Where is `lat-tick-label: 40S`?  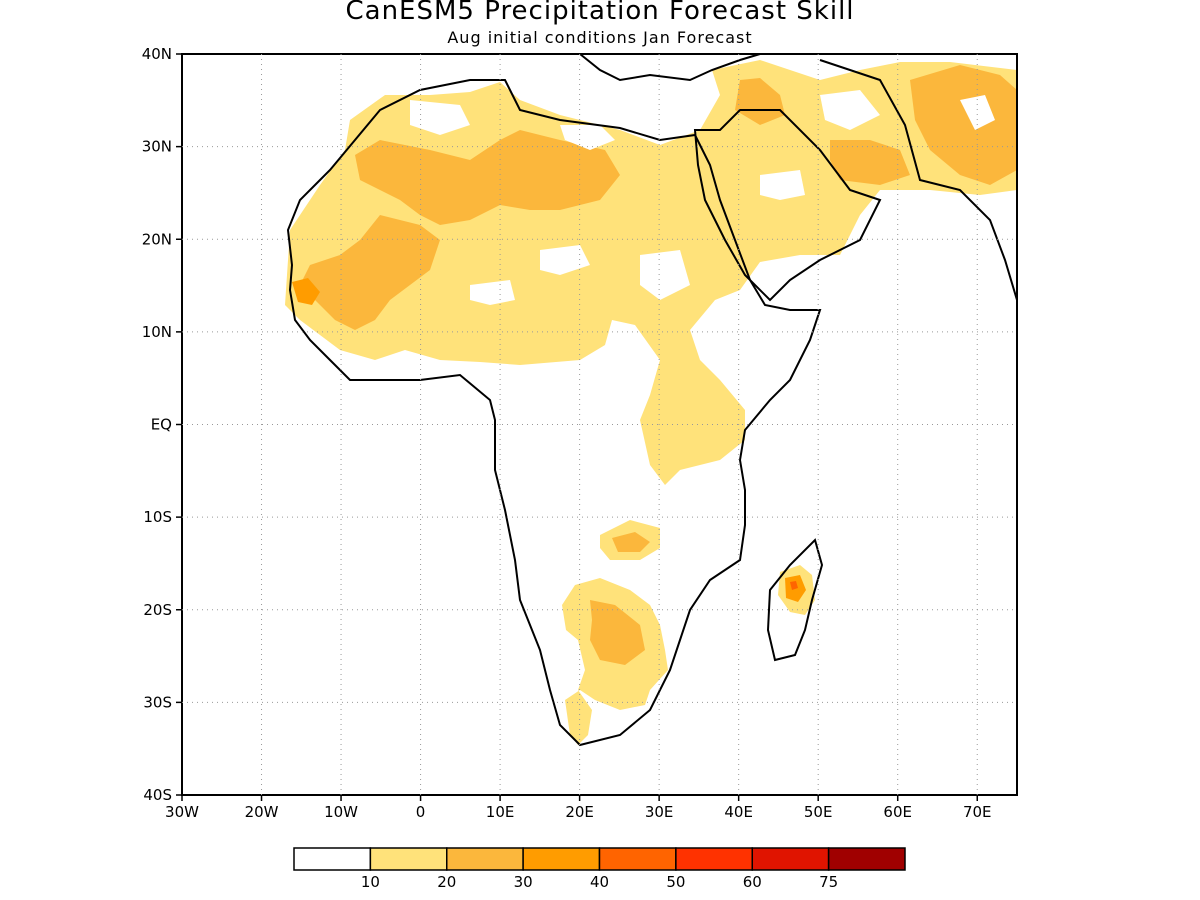
lat-tick-label: 40S is located at coordinates (157, 795).